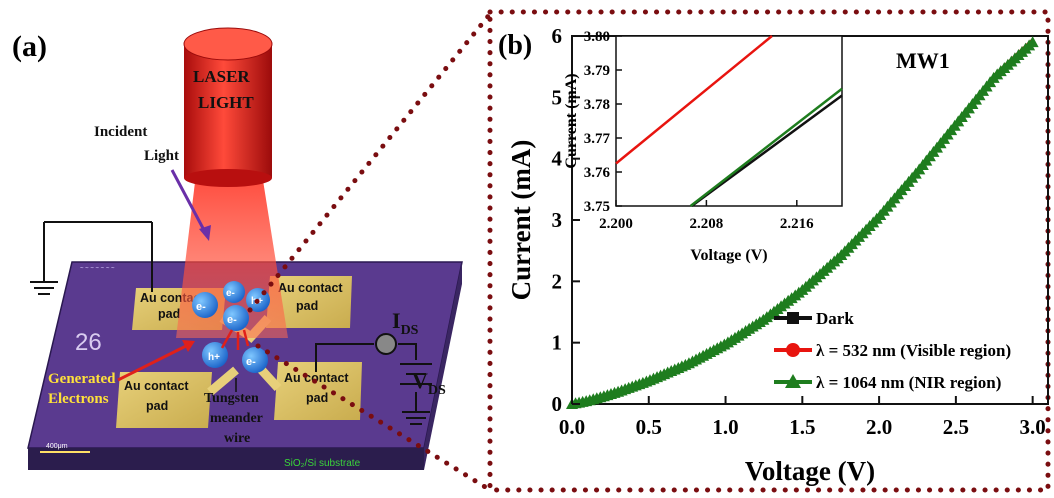  I want to click on main-y-tick-label: 0, so click(557, 404).